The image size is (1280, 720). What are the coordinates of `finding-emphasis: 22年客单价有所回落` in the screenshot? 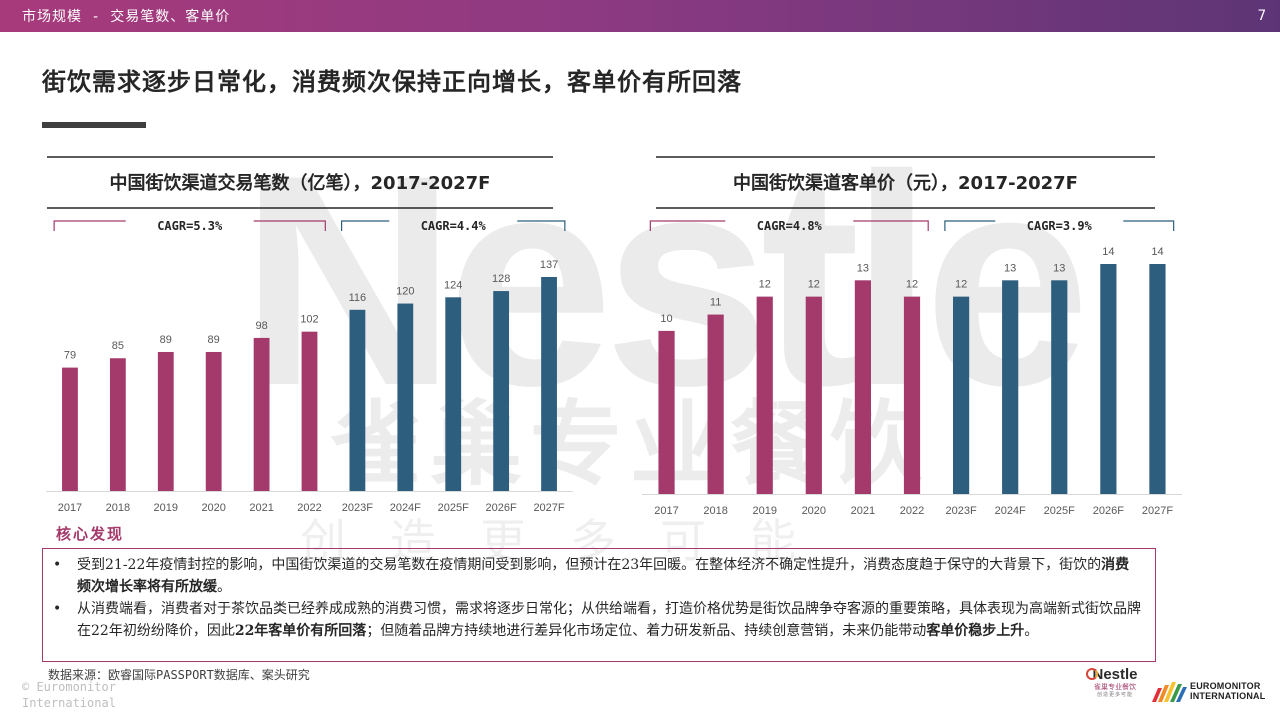 It's located at (300, 631).